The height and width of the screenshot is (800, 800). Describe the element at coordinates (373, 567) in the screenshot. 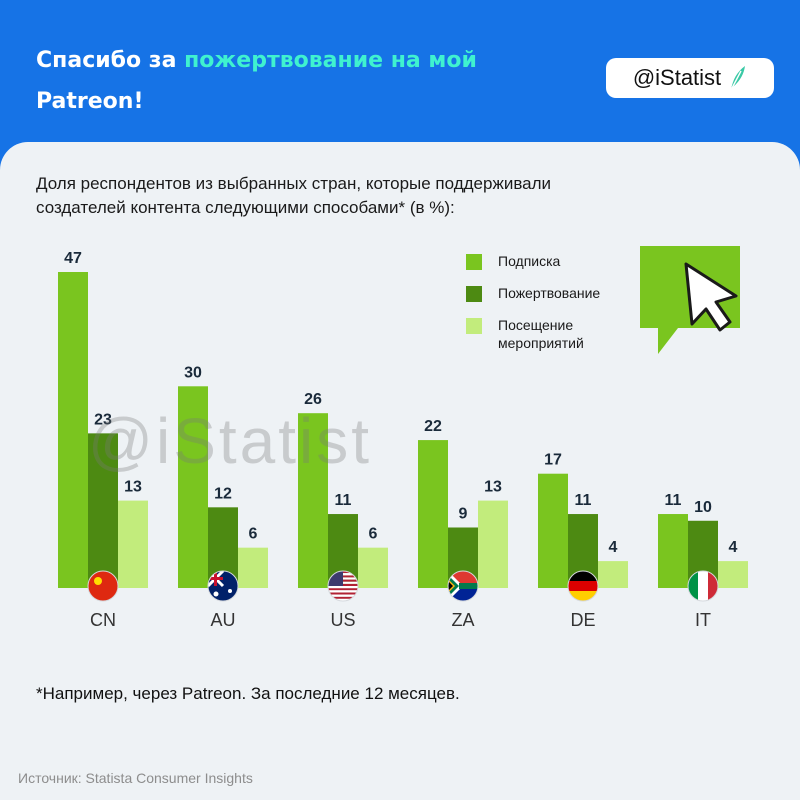

I see `bar-us-s3` at that location.